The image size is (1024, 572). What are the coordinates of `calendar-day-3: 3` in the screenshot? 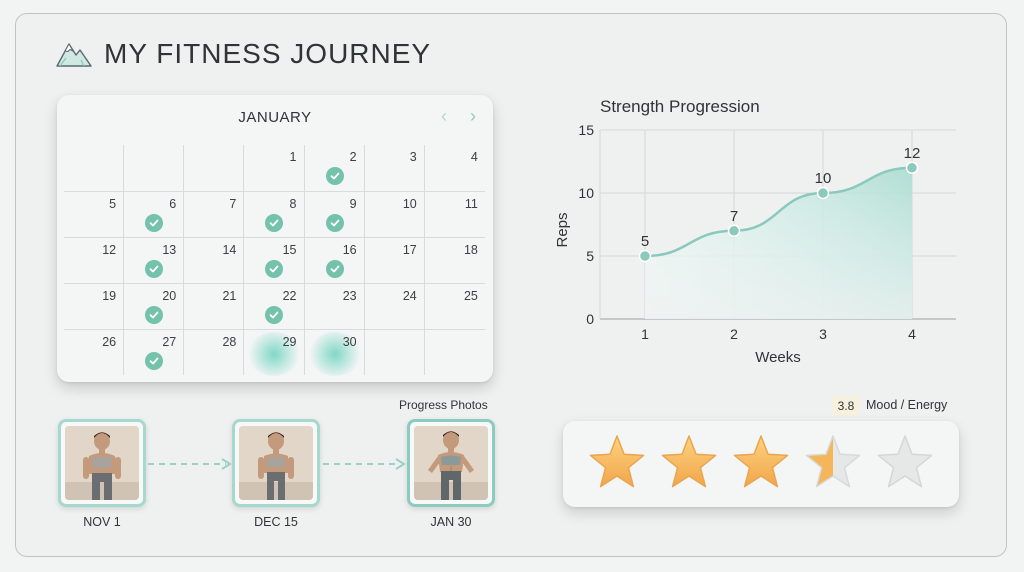 It's located at (395, 168).